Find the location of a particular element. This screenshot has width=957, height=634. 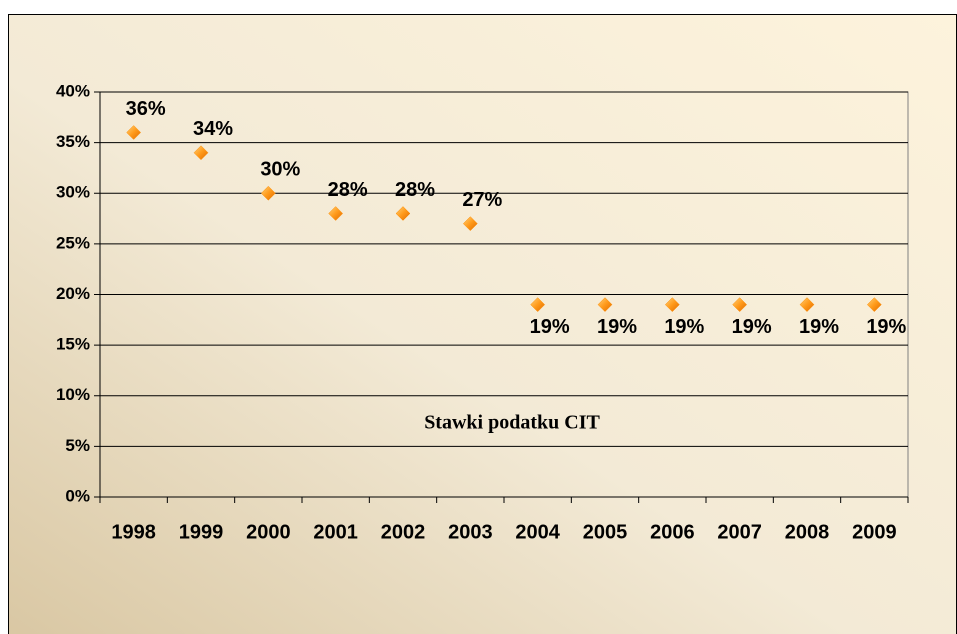

y-tick-label: 15% is located at coordinates (73, 344).